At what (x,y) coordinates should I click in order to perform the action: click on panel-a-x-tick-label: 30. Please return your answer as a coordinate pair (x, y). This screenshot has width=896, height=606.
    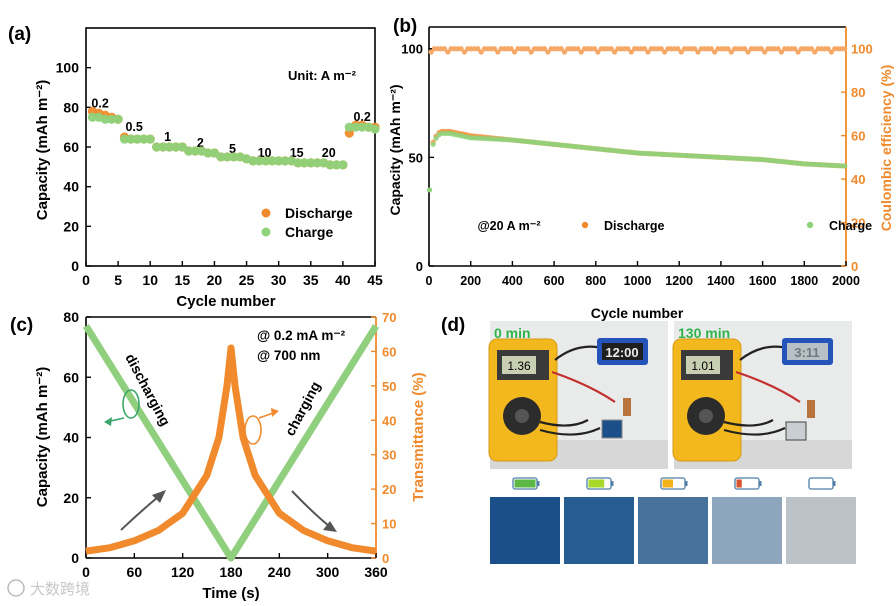
    Looking at the image, I should click on (279, 280).